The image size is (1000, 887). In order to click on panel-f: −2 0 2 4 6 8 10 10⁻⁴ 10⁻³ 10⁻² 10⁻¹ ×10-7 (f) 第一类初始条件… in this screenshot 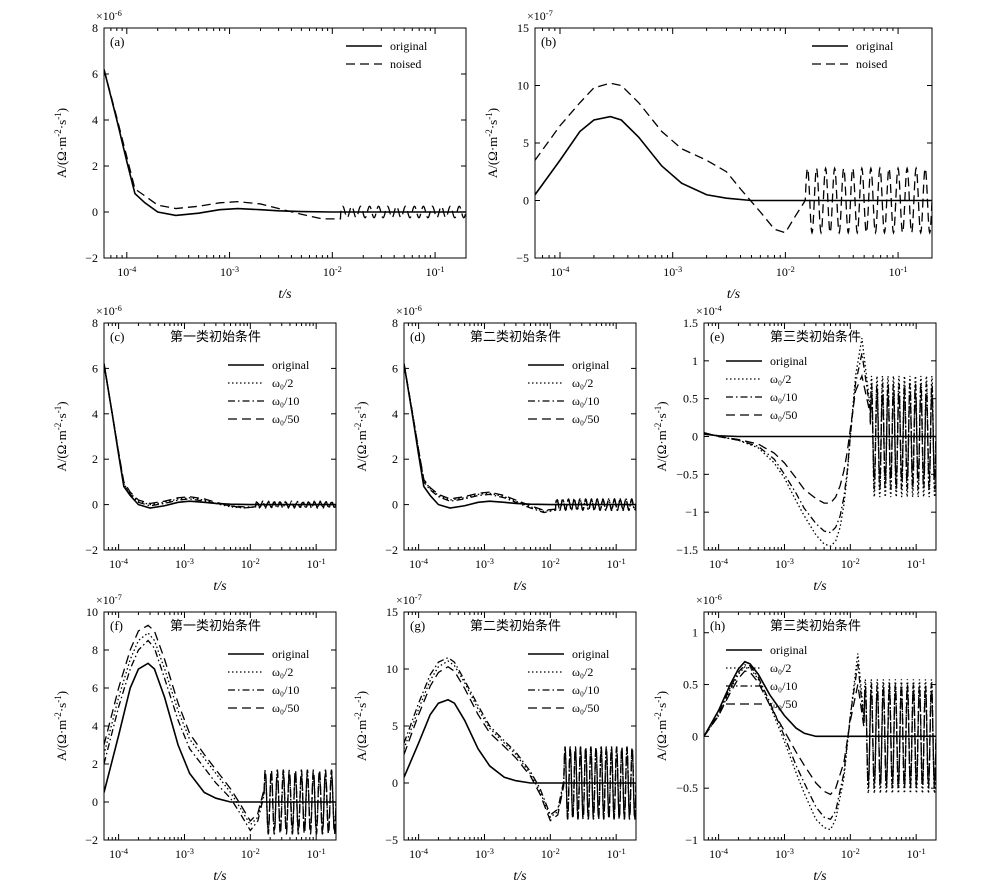, I will do `click(195, 738)`.